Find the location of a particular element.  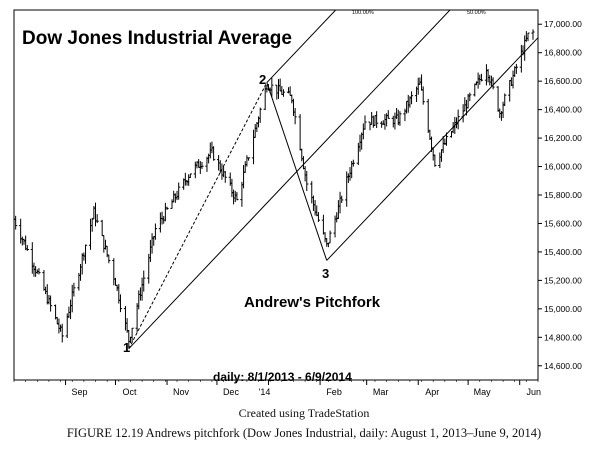

x-tick-label: May is located at coordinates (483, 392).